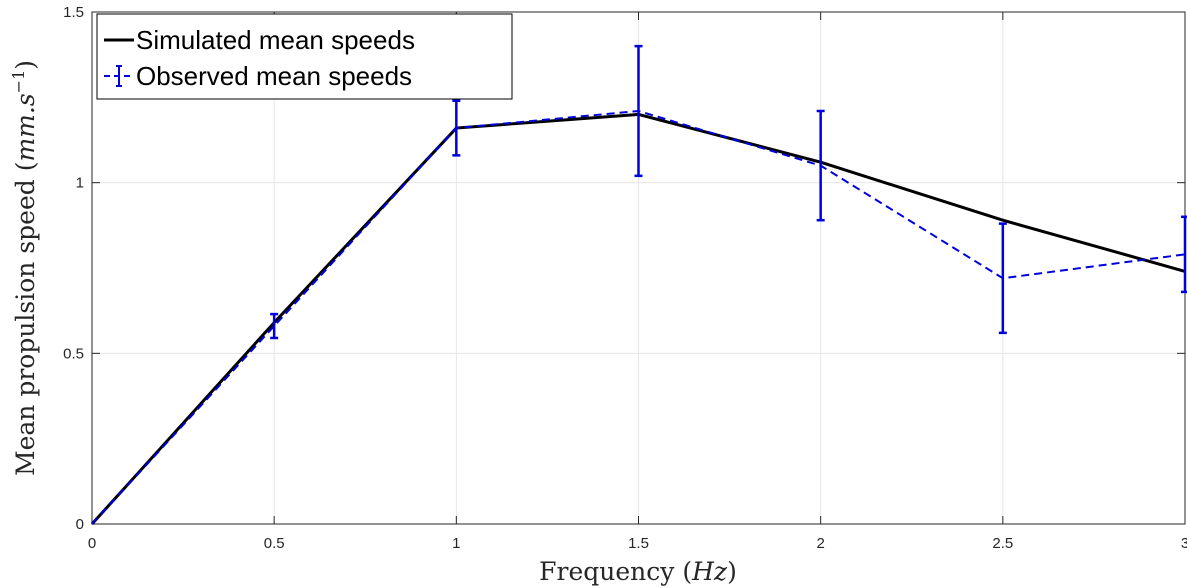 The image size is (1187, 588). Describe the element at coordinates (1002, 543) in the screenshot. I see `x-tick-label: 2.5` at that location.